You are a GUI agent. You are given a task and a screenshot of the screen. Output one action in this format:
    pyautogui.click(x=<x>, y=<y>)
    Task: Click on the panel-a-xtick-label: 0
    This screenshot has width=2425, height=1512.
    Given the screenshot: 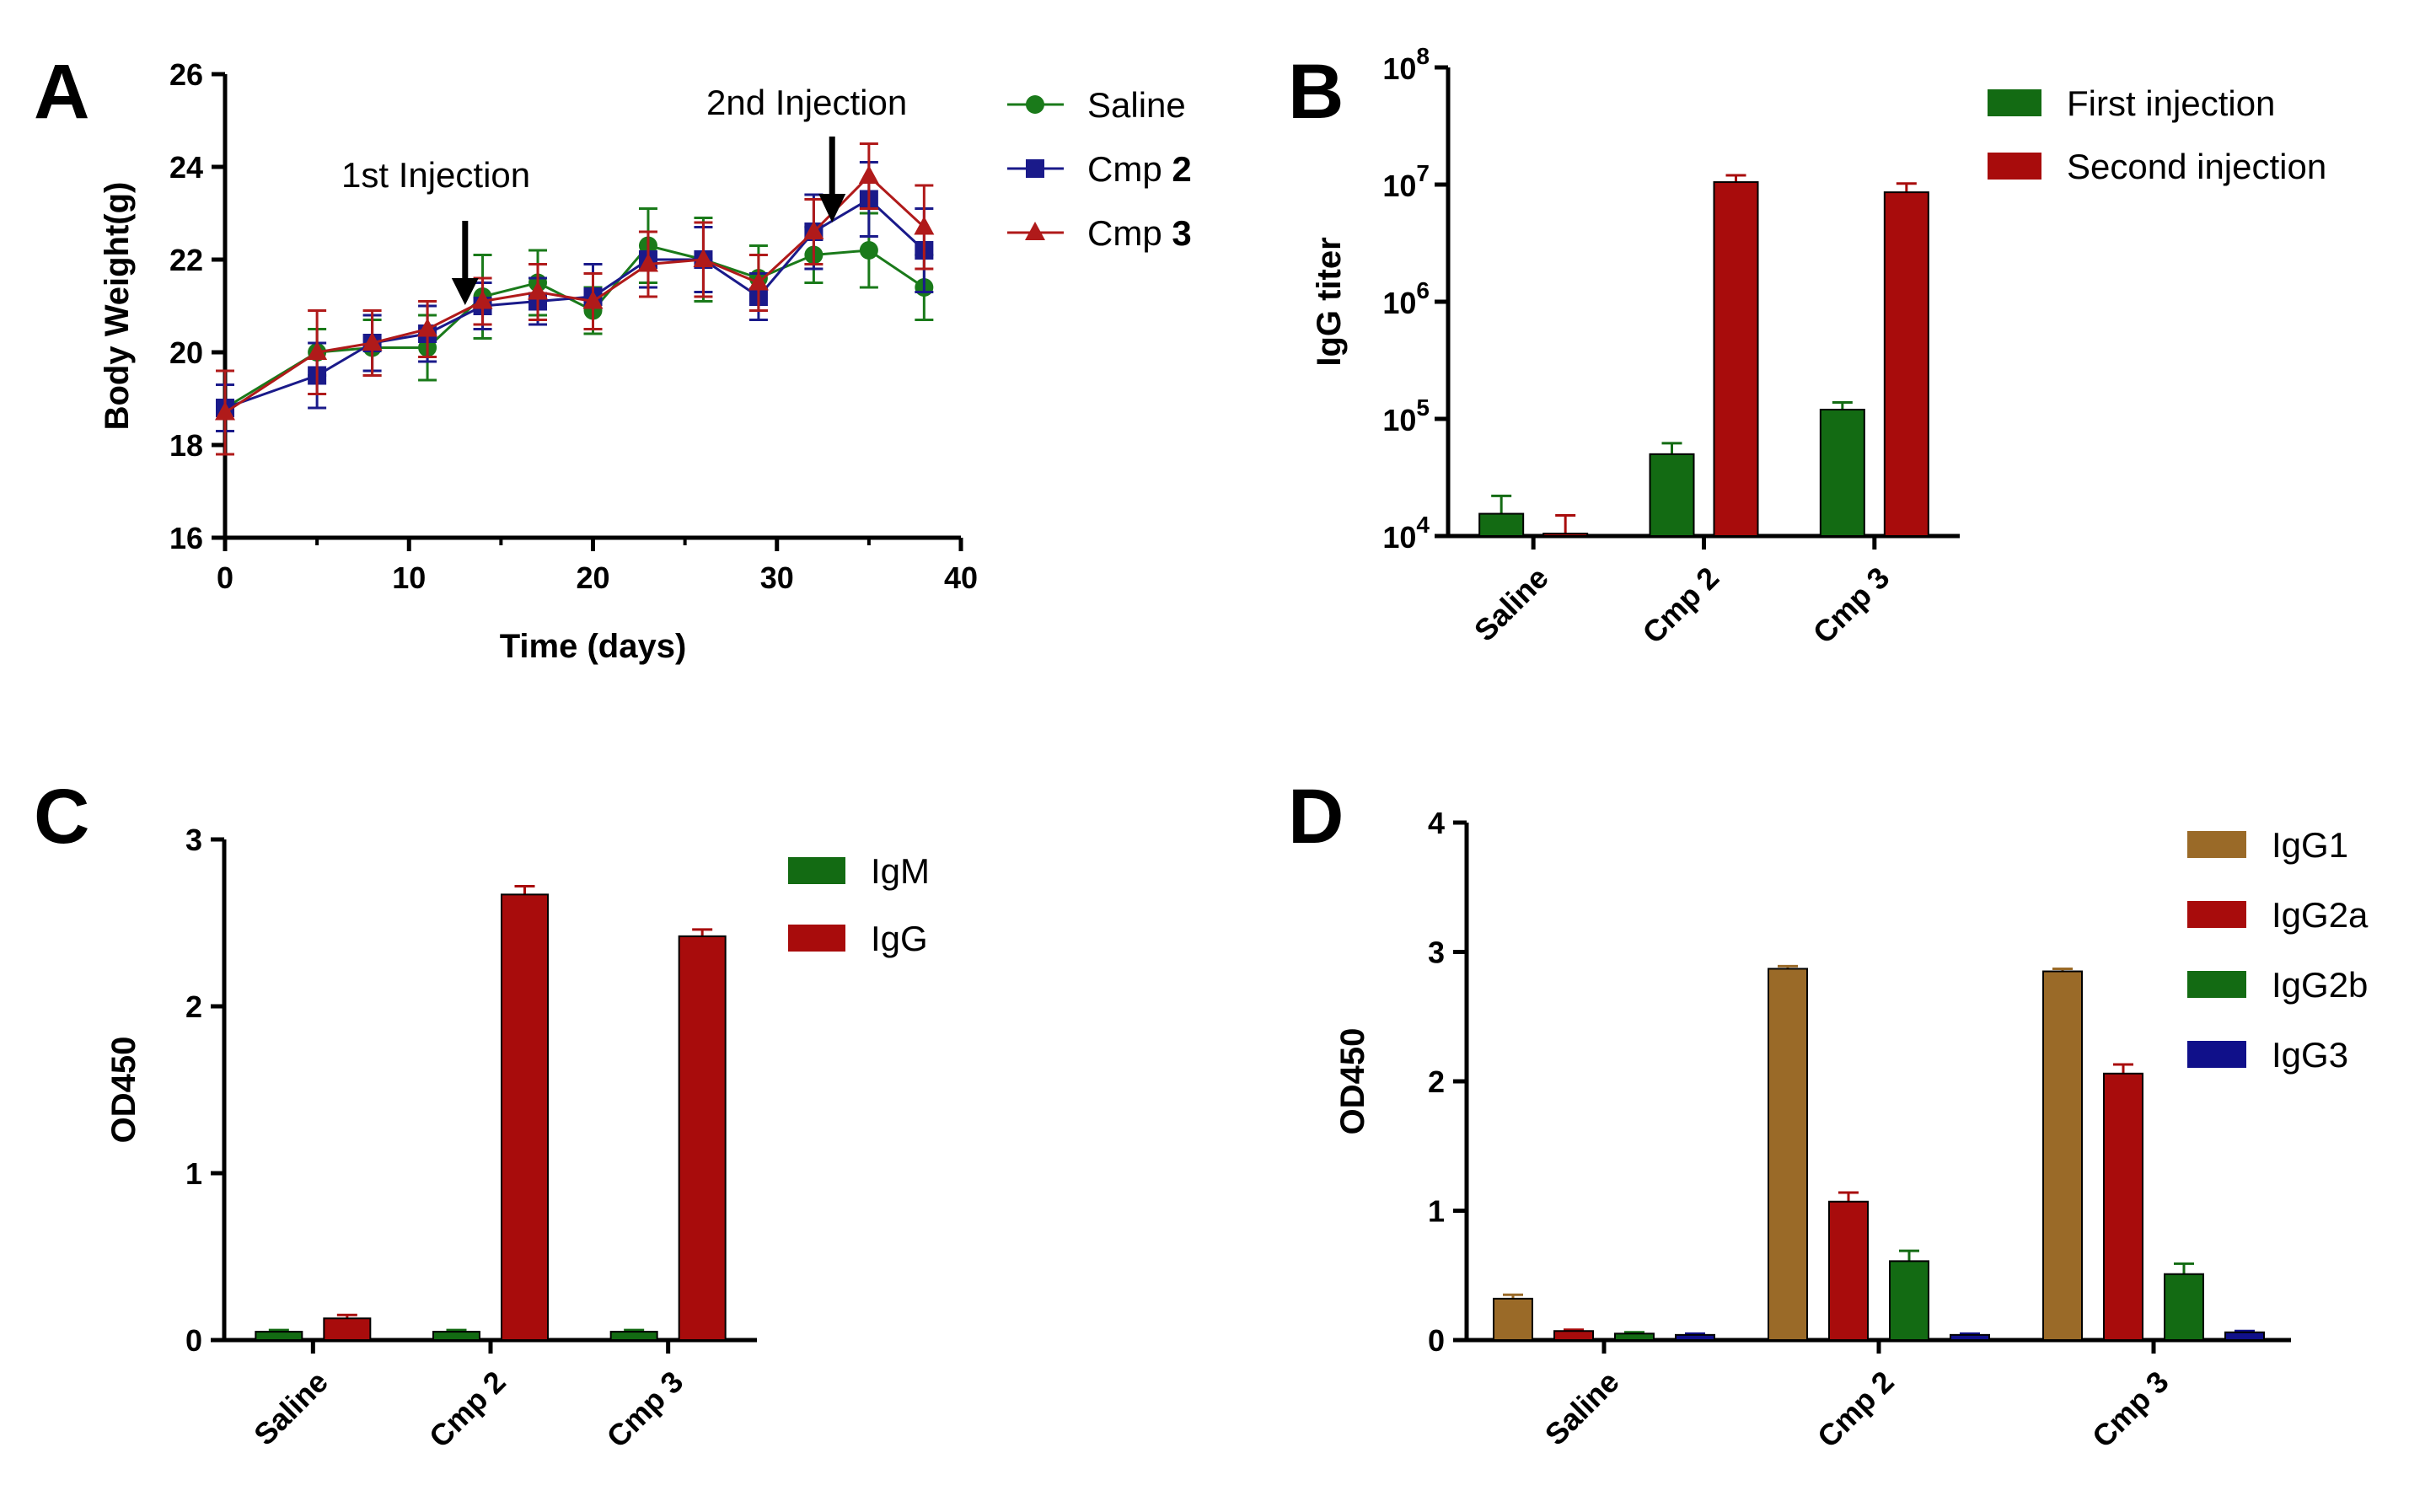 What is the action you would take?
    pyautogui.click(x=225, y=577)
    